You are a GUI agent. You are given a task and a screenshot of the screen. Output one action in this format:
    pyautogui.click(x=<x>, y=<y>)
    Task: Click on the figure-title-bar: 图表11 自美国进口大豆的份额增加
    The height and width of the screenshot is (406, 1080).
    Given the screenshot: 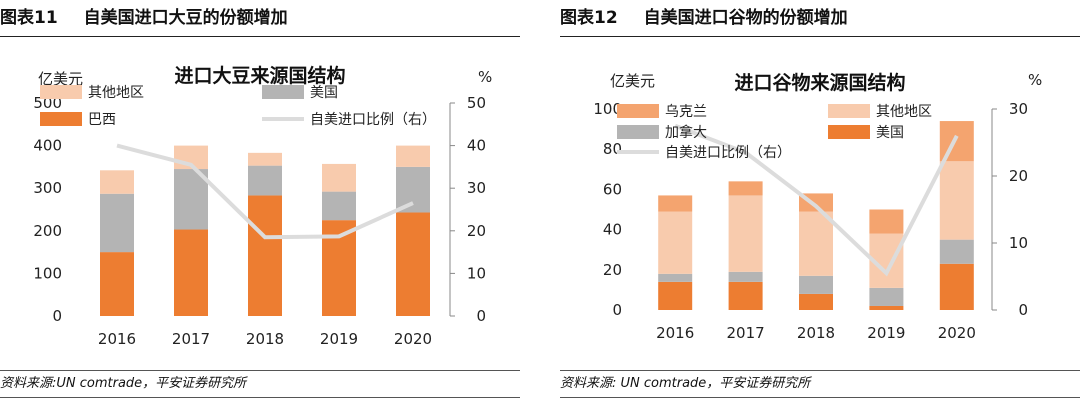 What is the action you would take?
    pyautogui.click(x=260, y=18)
    